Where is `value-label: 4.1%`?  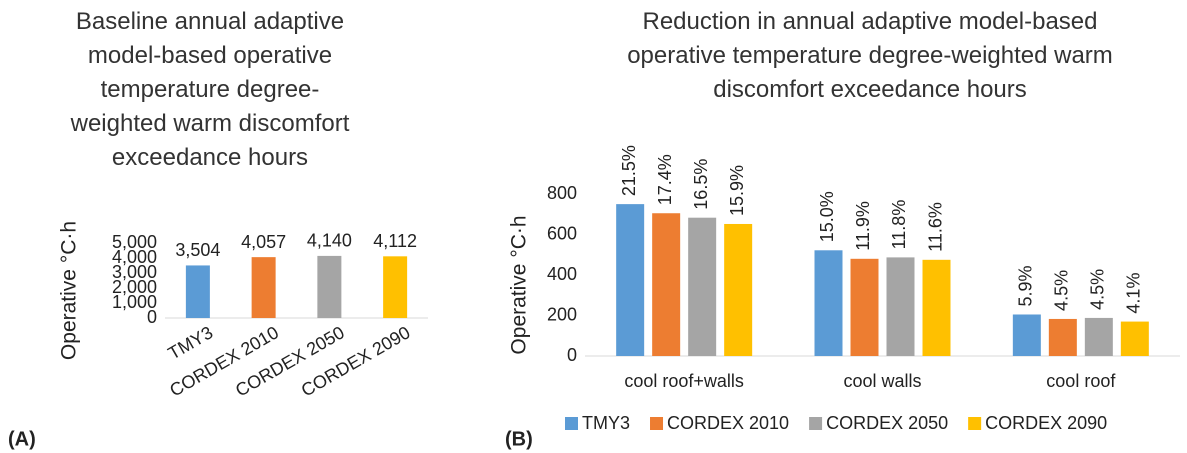
value-label: 4.1% is located at coordinates (1134, 293).